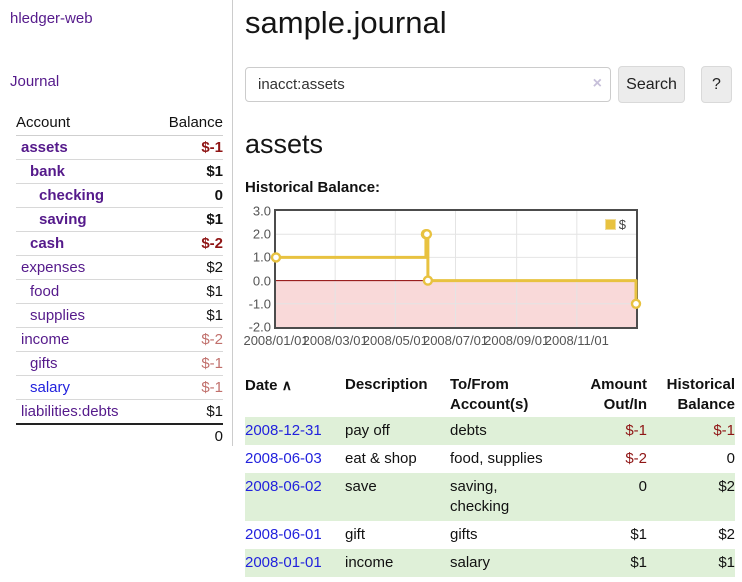 This screenshot has height=582, width=742. I want to click on chart-plot-area: $, so click(456, 269).